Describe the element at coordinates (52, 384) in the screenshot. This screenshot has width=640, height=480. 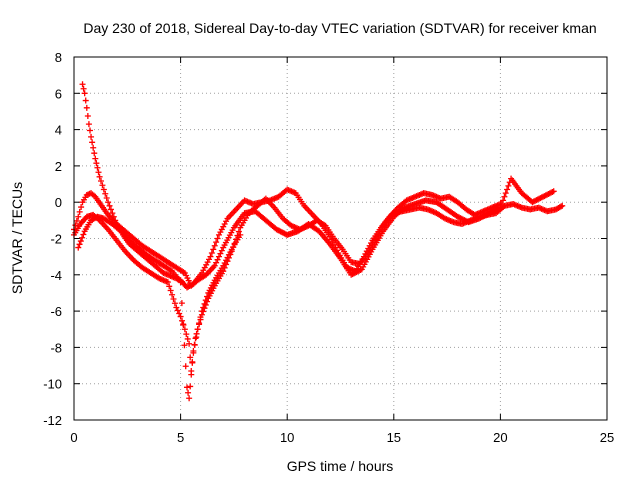
I see `y-tick-label: -10` at that location.